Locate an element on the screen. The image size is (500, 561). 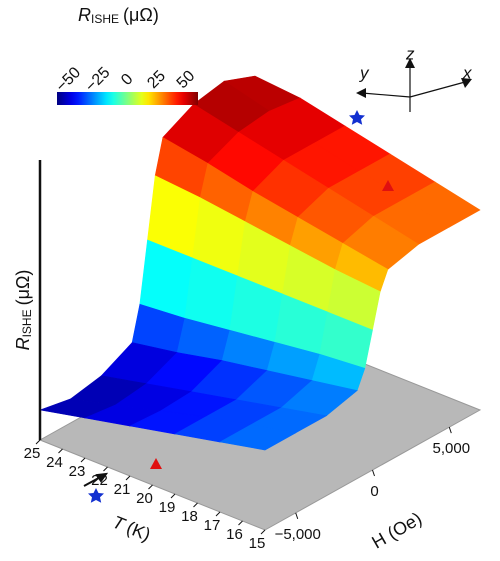
coord-arrowheads is located at coordinates (414, 78).